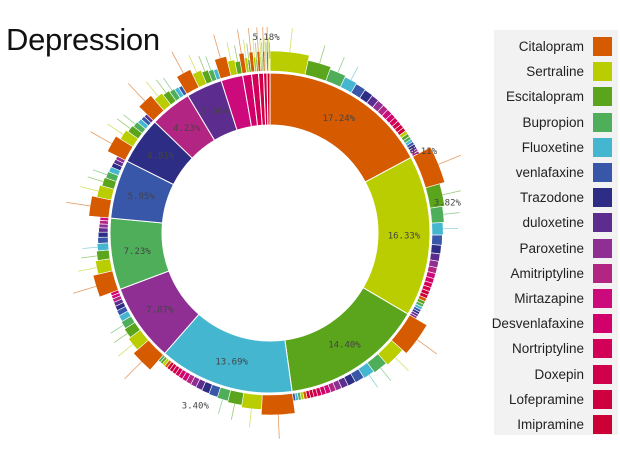  I want to click on legend-item-nortriptyline: Nortriptyline, so click(556, 348).